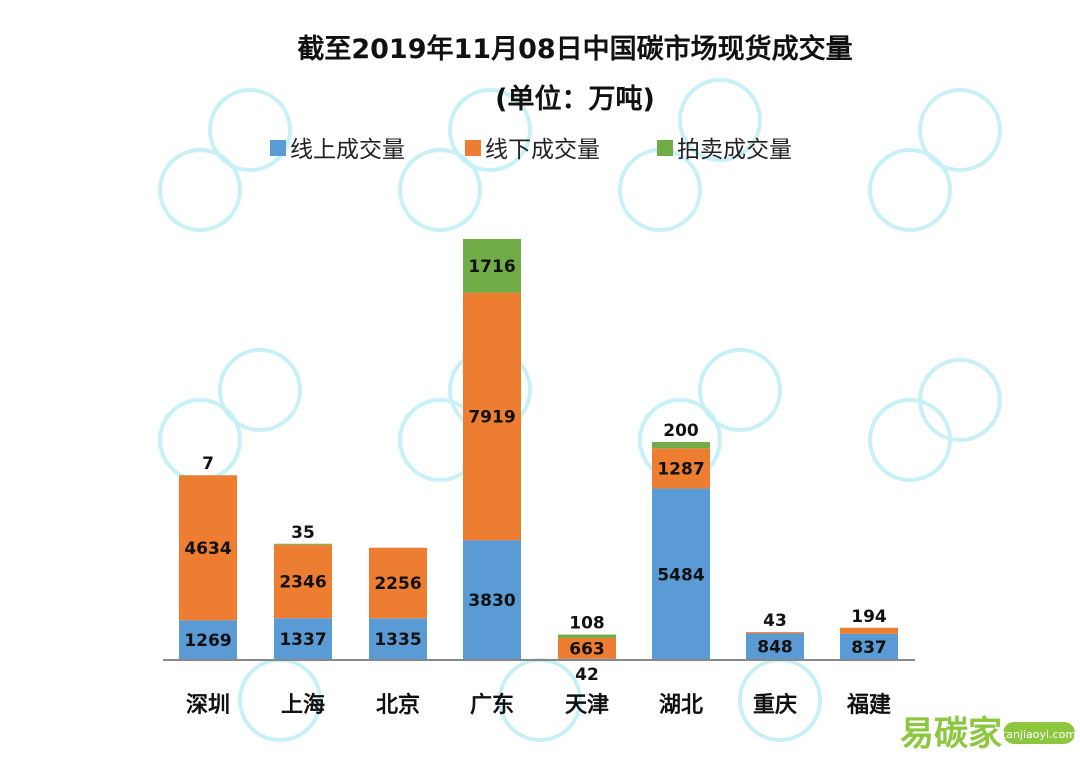 This screenshot has height=771, width=1080. I want to click on data-label: 194, so click(869, 617).